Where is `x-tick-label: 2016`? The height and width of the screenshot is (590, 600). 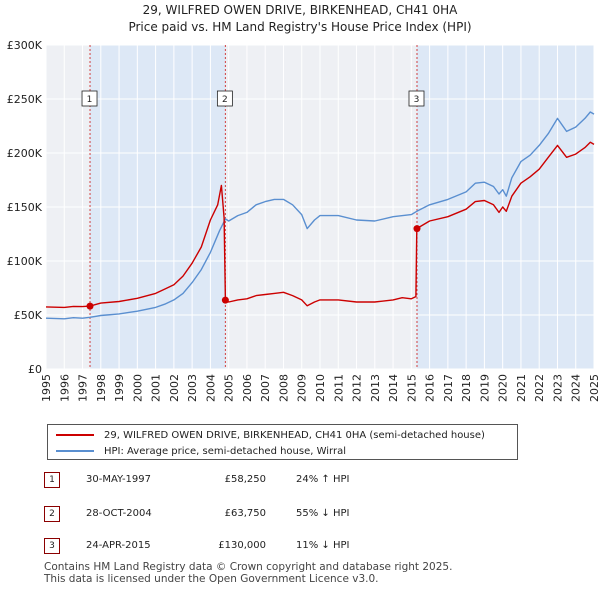 x-tick-label: 2016 is located at coordinates (430, 388).